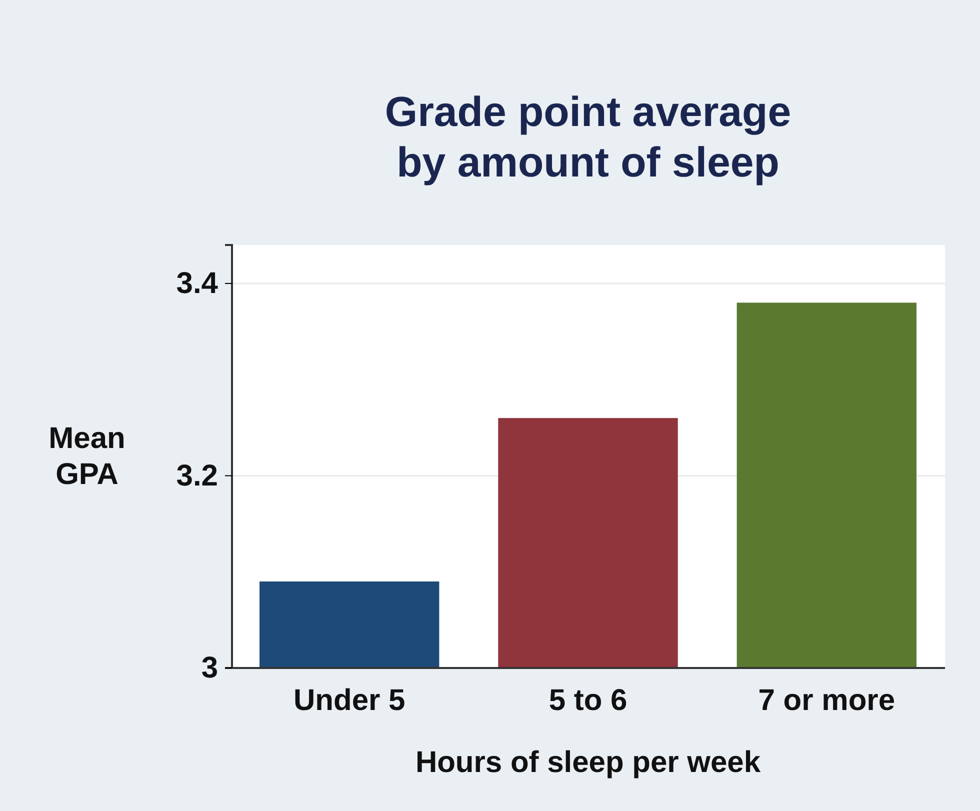 This screenshot has height=811, width=980. What do you see at coordinates (209, 668) in the screenshot?
I see `y-tick-label: 3` at bounding box center [209, 668].